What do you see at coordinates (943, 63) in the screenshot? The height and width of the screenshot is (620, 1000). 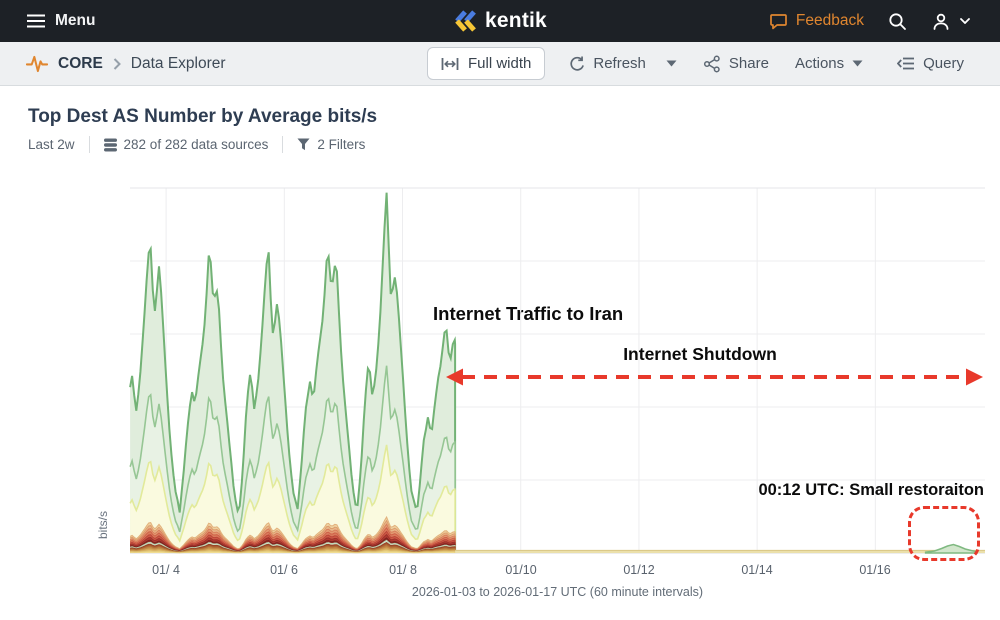 I see `query-label: Query` at bounding box center [943, 63].